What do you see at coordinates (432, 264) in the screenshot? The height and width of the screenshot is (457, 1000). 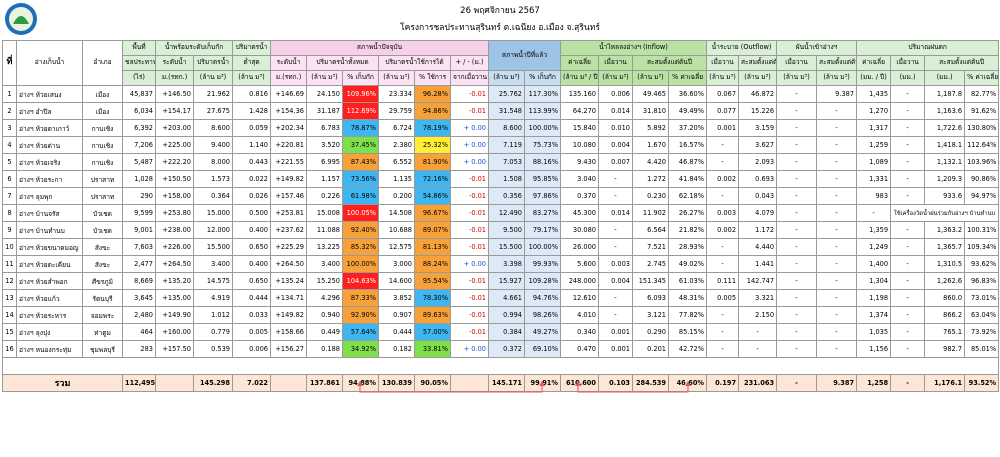 I see `table-cell: 88.24%` at bounding box center [432, 264].